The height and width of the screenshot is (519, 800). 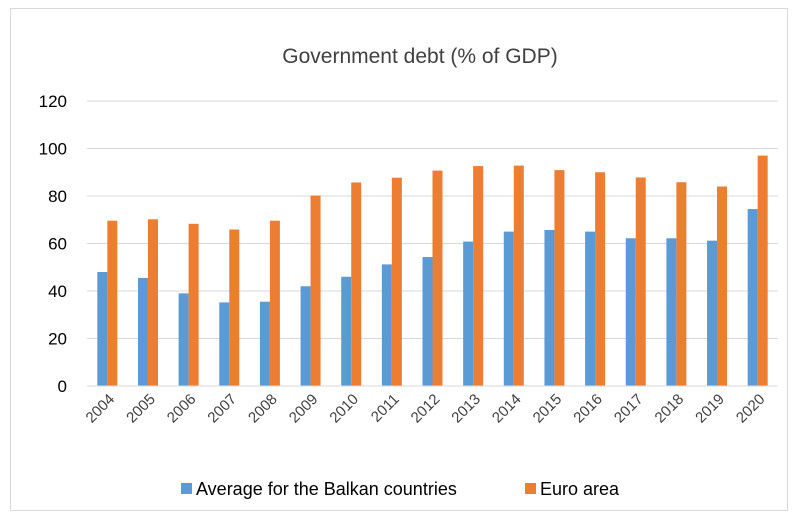 What do you see at coordinates (580, 489) in the screenshot?
I see `legend-label-euro: Euro area` at bounding box center [580, 489].